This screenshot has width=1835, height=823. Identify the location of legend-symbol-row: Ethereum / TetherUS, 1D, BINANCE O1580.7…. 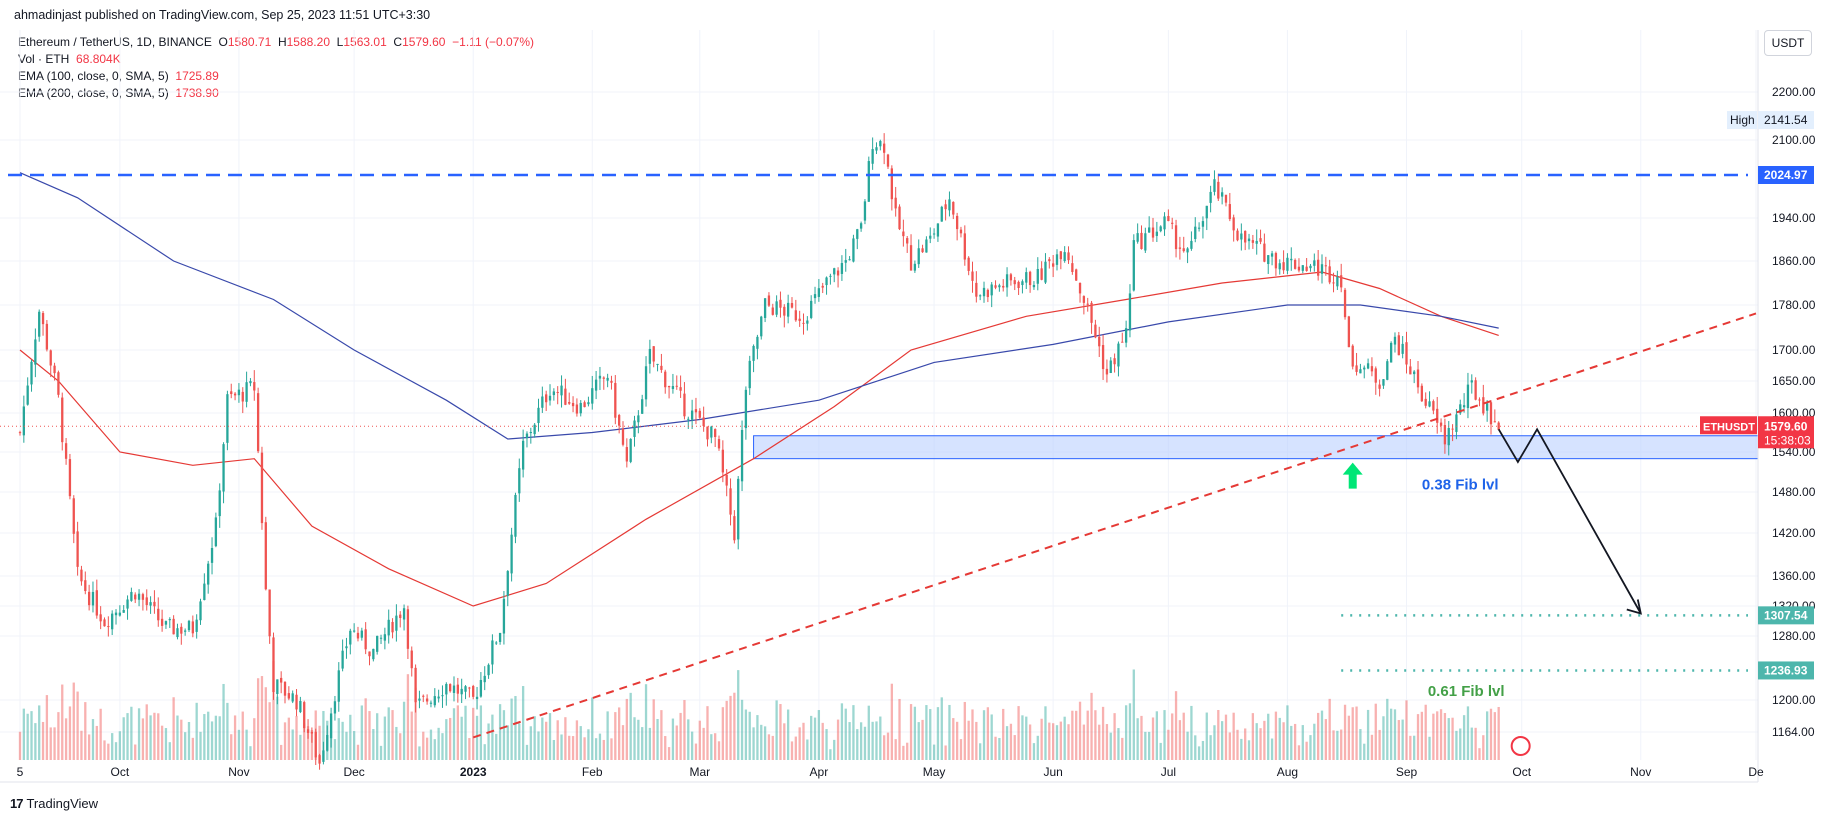
(276, 42).